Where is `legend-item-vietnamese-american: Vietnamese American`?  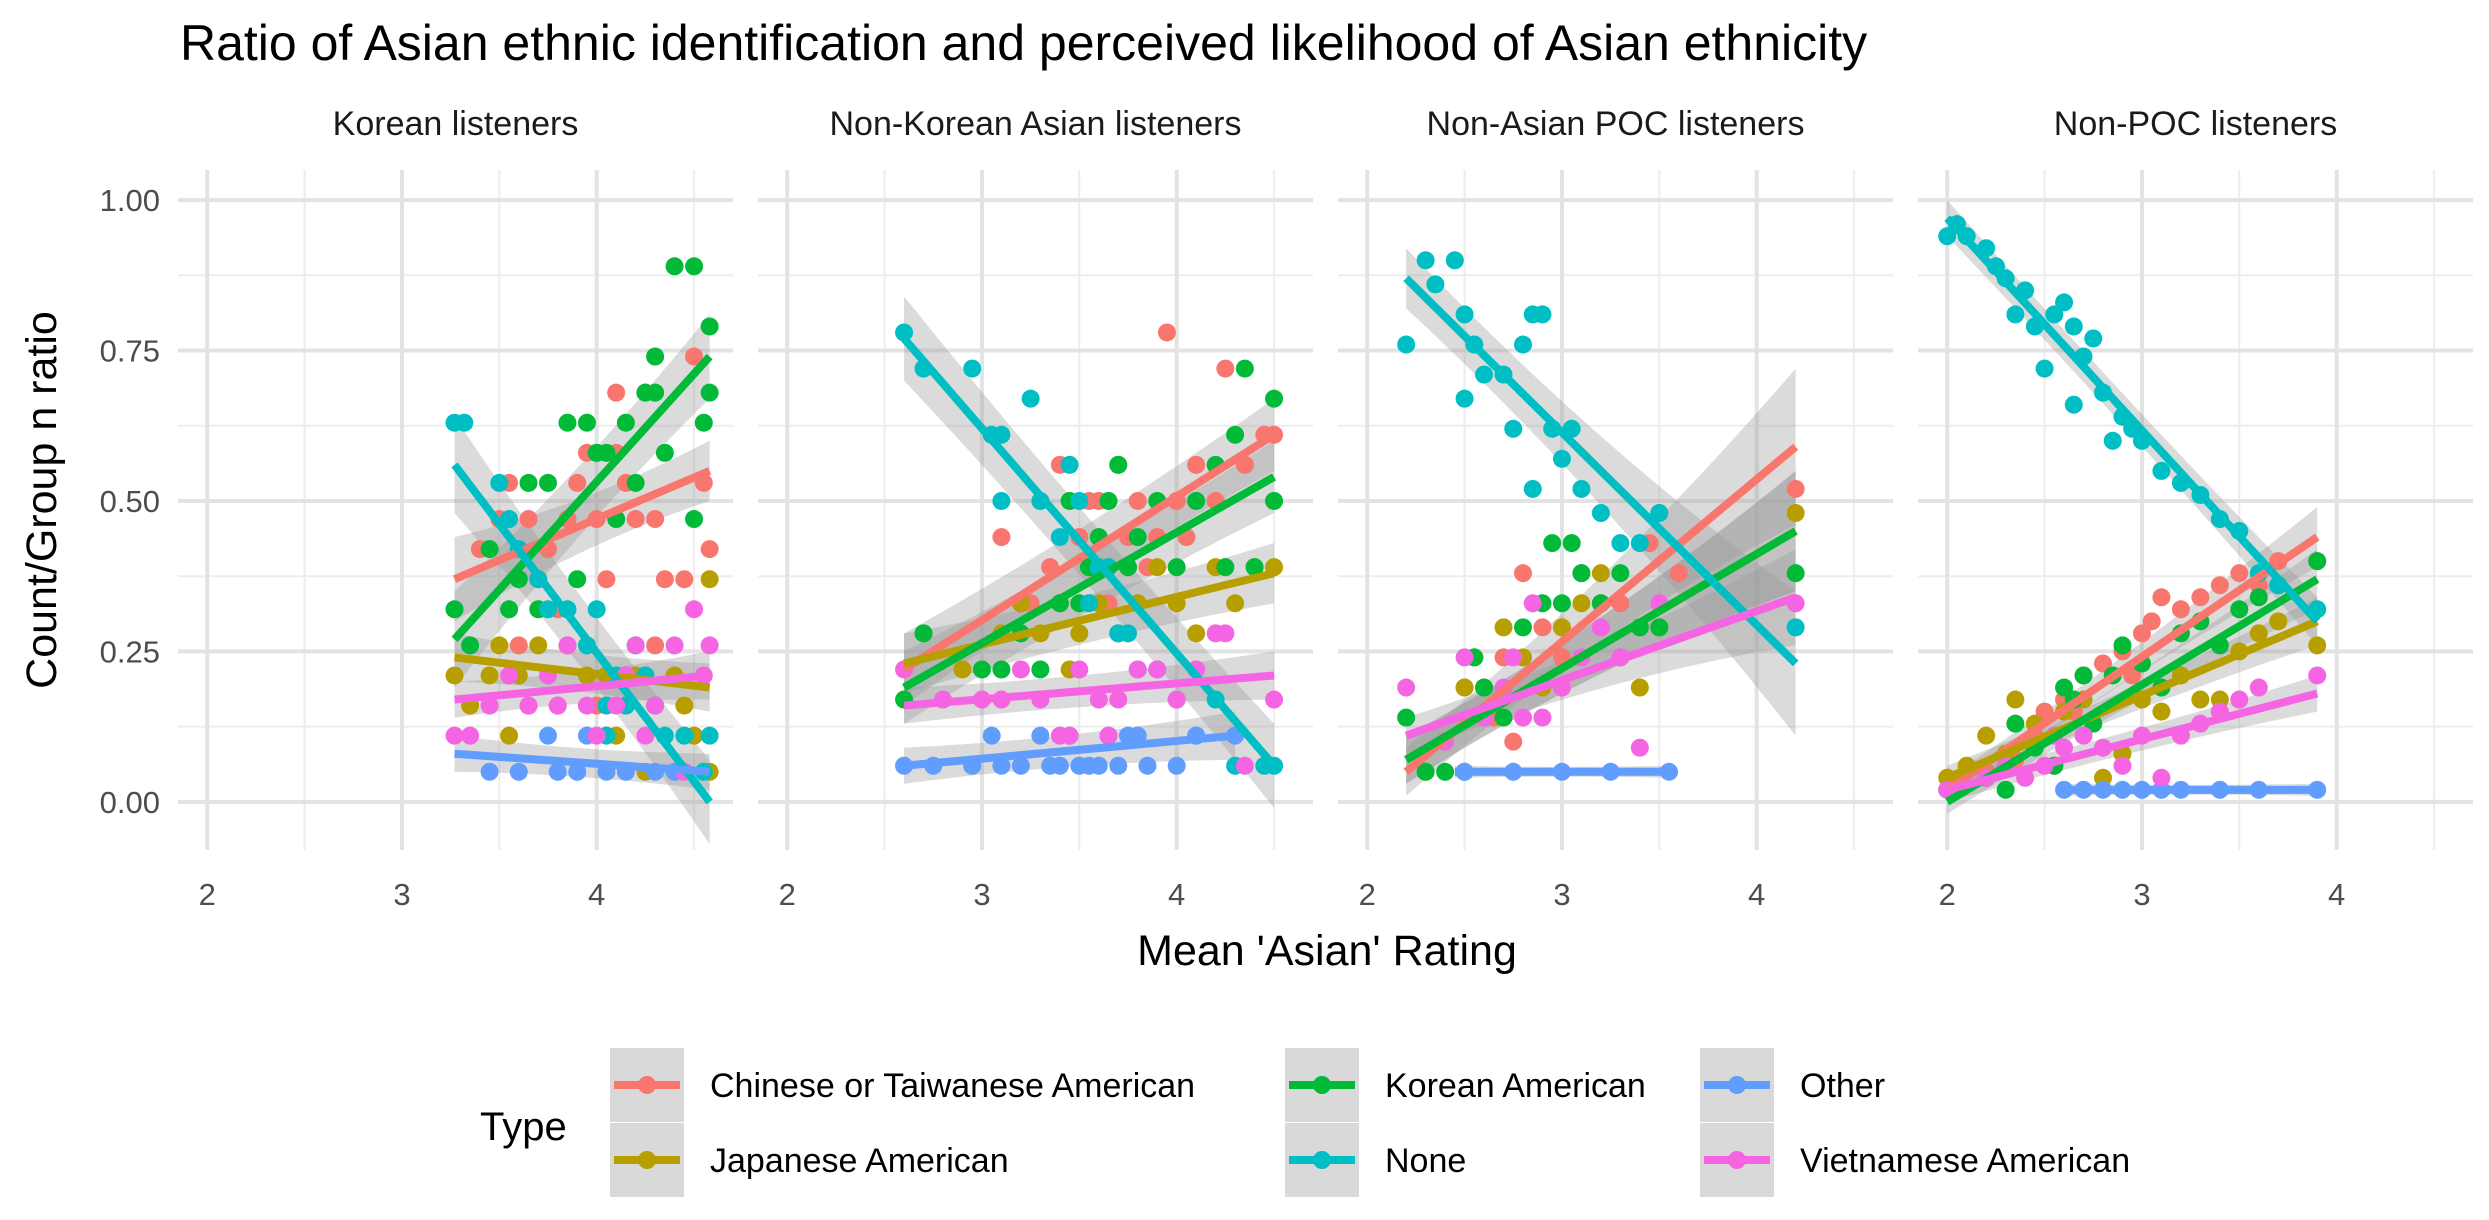 legend-item-vietnamese-american: Vietnamese American is located at coordinates (1915, 1160).